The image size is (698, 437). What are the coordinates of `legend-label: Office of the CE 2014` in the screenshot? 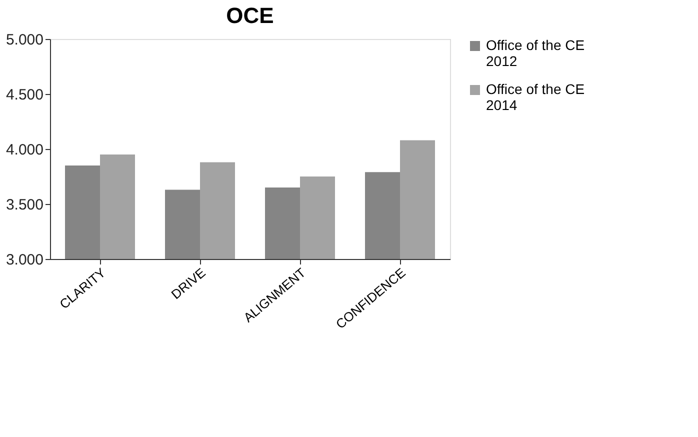 It's located at (535, 97).